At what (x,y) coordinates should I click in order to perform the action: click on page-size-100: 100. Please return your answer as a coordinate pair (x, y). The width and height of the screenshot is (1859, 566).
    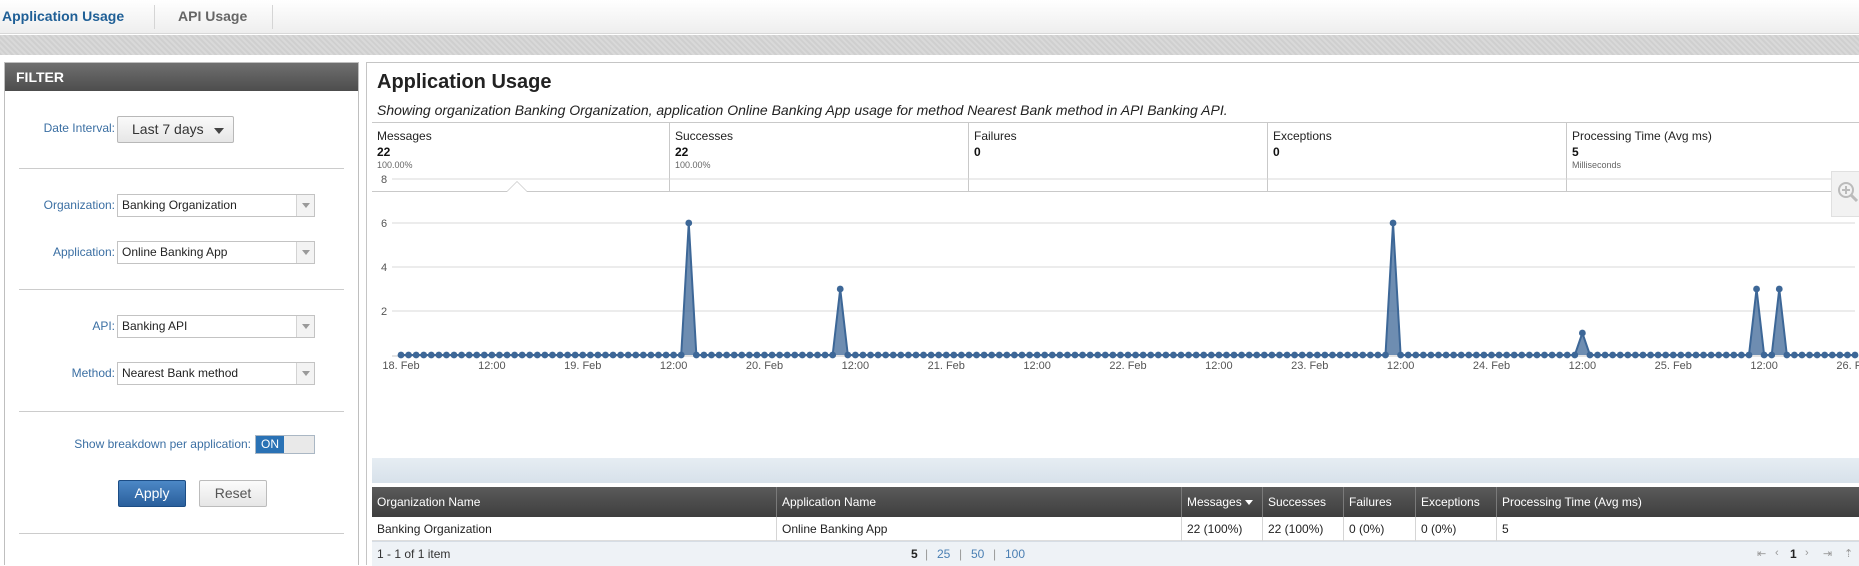
    Looking at the image, I should click on (1015, 554).